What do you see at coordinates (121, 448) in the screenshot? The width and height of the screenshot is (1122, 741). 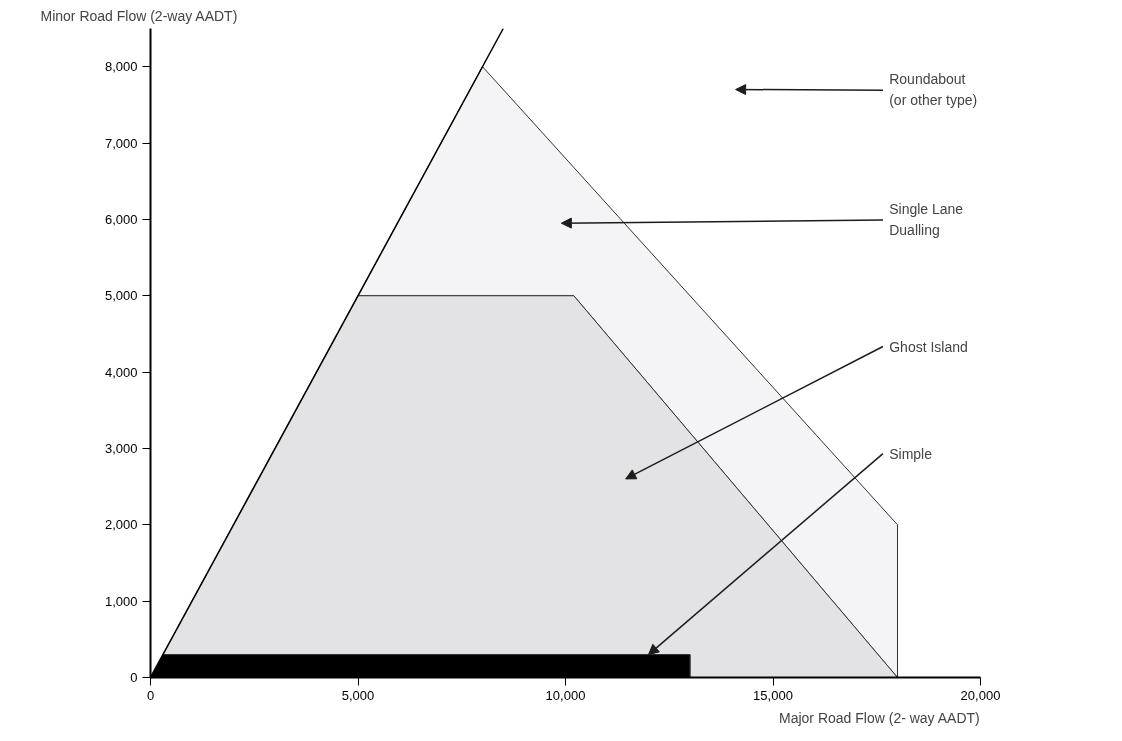 I see `y-tick-label: 3,000` at bounding box center [121, 448].